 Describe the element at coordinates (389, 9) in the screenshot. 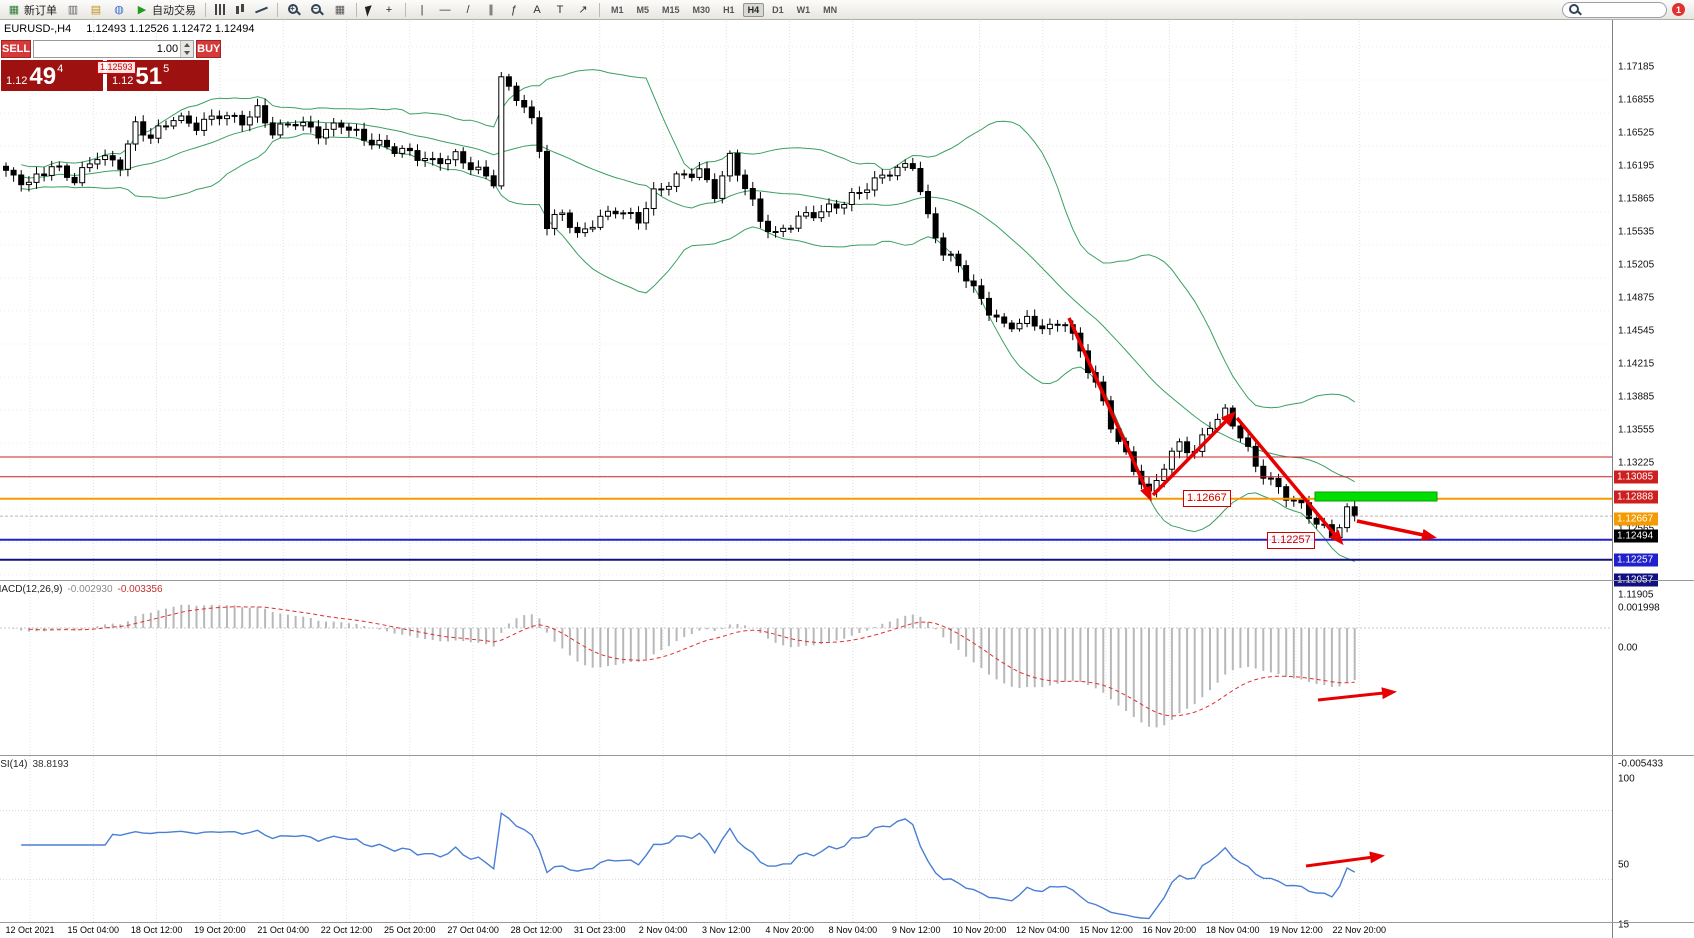

I see `crosshair-button: +` at that location.